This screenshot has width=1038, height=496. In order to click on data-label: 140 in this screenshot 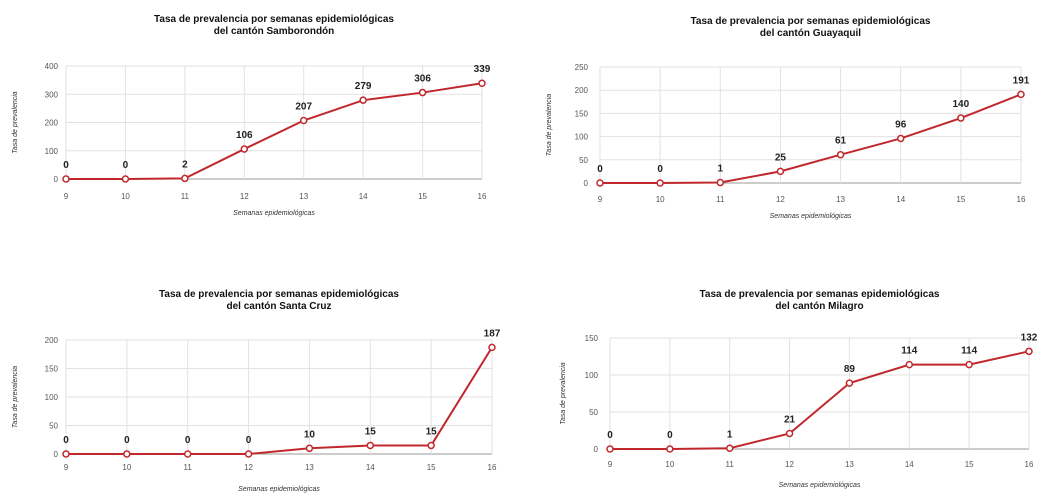, I will do `click(961, 104)`.